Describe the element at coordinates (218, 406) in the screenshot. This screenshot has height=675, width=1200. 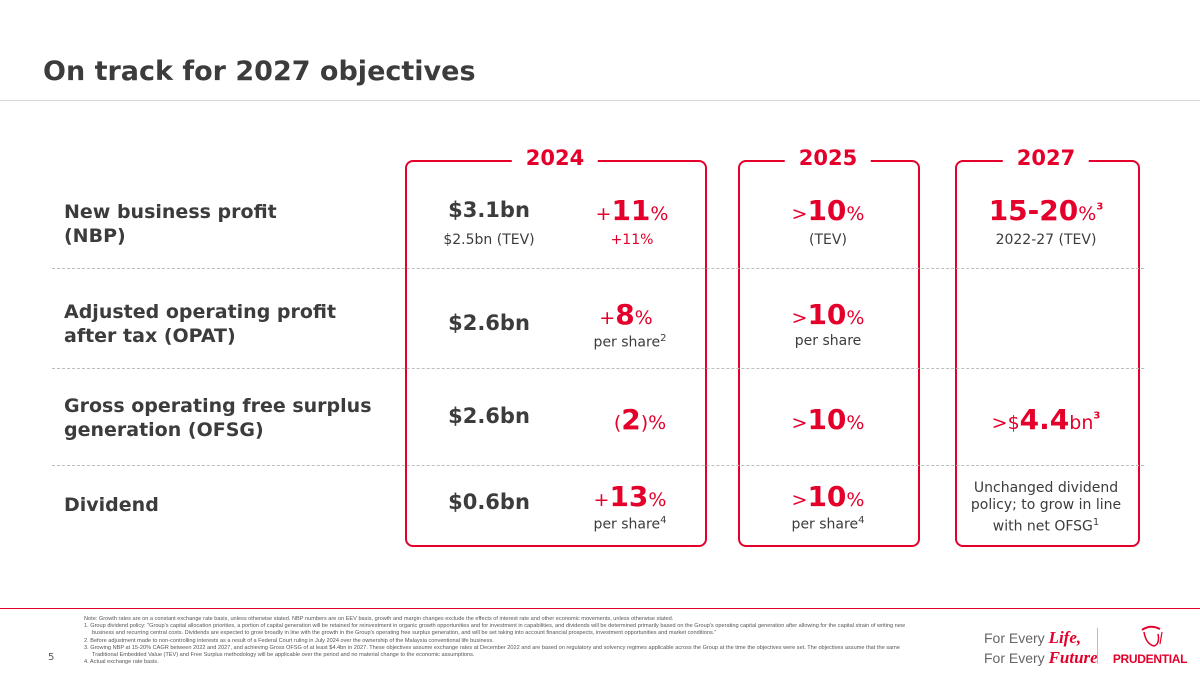
I see `label-line: Gross operating free surplus` at that location.